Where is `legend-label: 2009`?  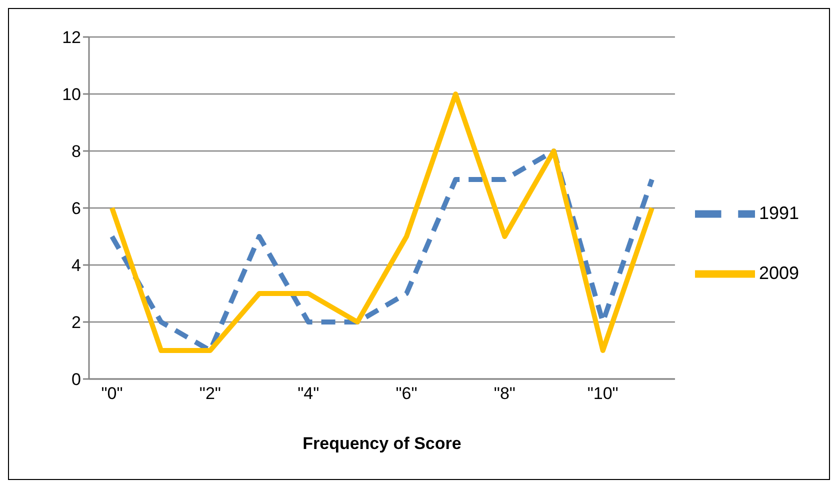 legend-label: 2009 is located at coordinates (778, 272).